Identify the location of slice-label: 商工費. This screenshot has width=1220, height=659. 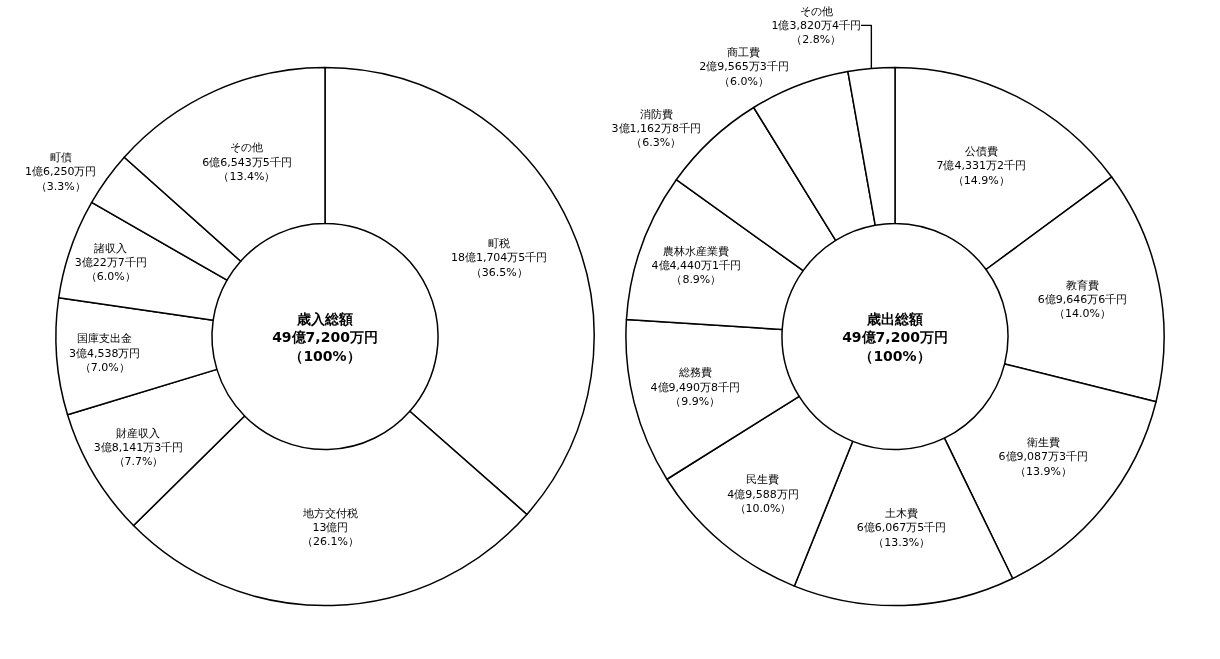
(744, 53).